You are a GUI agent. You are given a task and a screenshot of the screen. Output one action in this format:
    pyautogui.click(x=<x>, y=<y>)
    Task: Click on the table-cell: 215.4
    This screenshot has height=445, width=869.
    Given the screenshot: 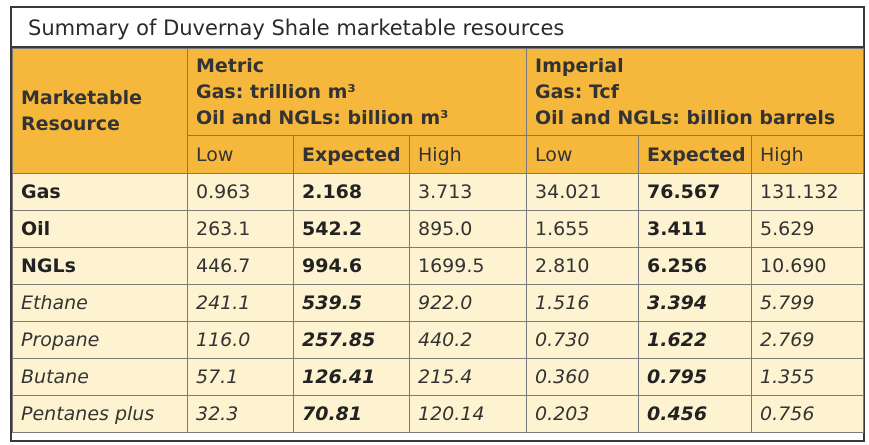 What is the action you would take?
    pyautogui.click(x=468, y=377)
    